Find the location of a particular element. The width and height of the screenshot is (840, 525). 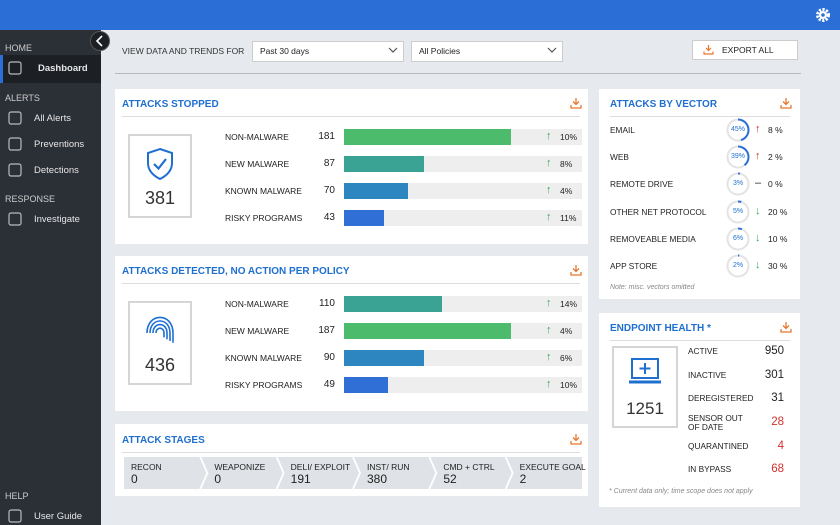

donut-label: 39% is located at coordinates (737, 157).